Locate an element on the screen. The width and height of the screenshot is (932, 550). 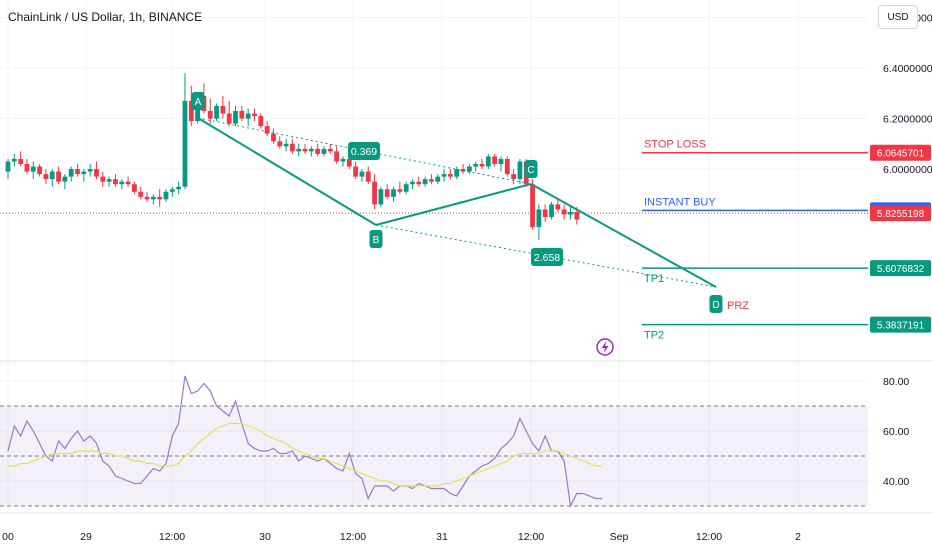
rsi-ma-line is located at coordinates (305, 454).